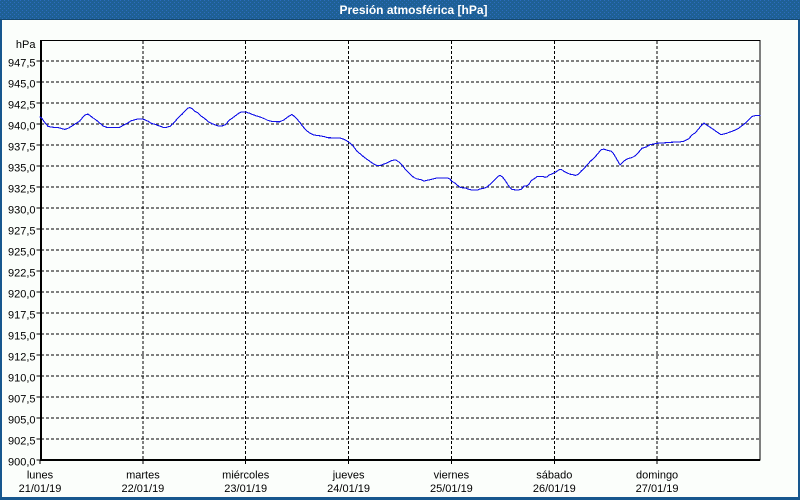 The image size is (800, 500). I want to click on svg-text: 927,5, so click(22, 232).